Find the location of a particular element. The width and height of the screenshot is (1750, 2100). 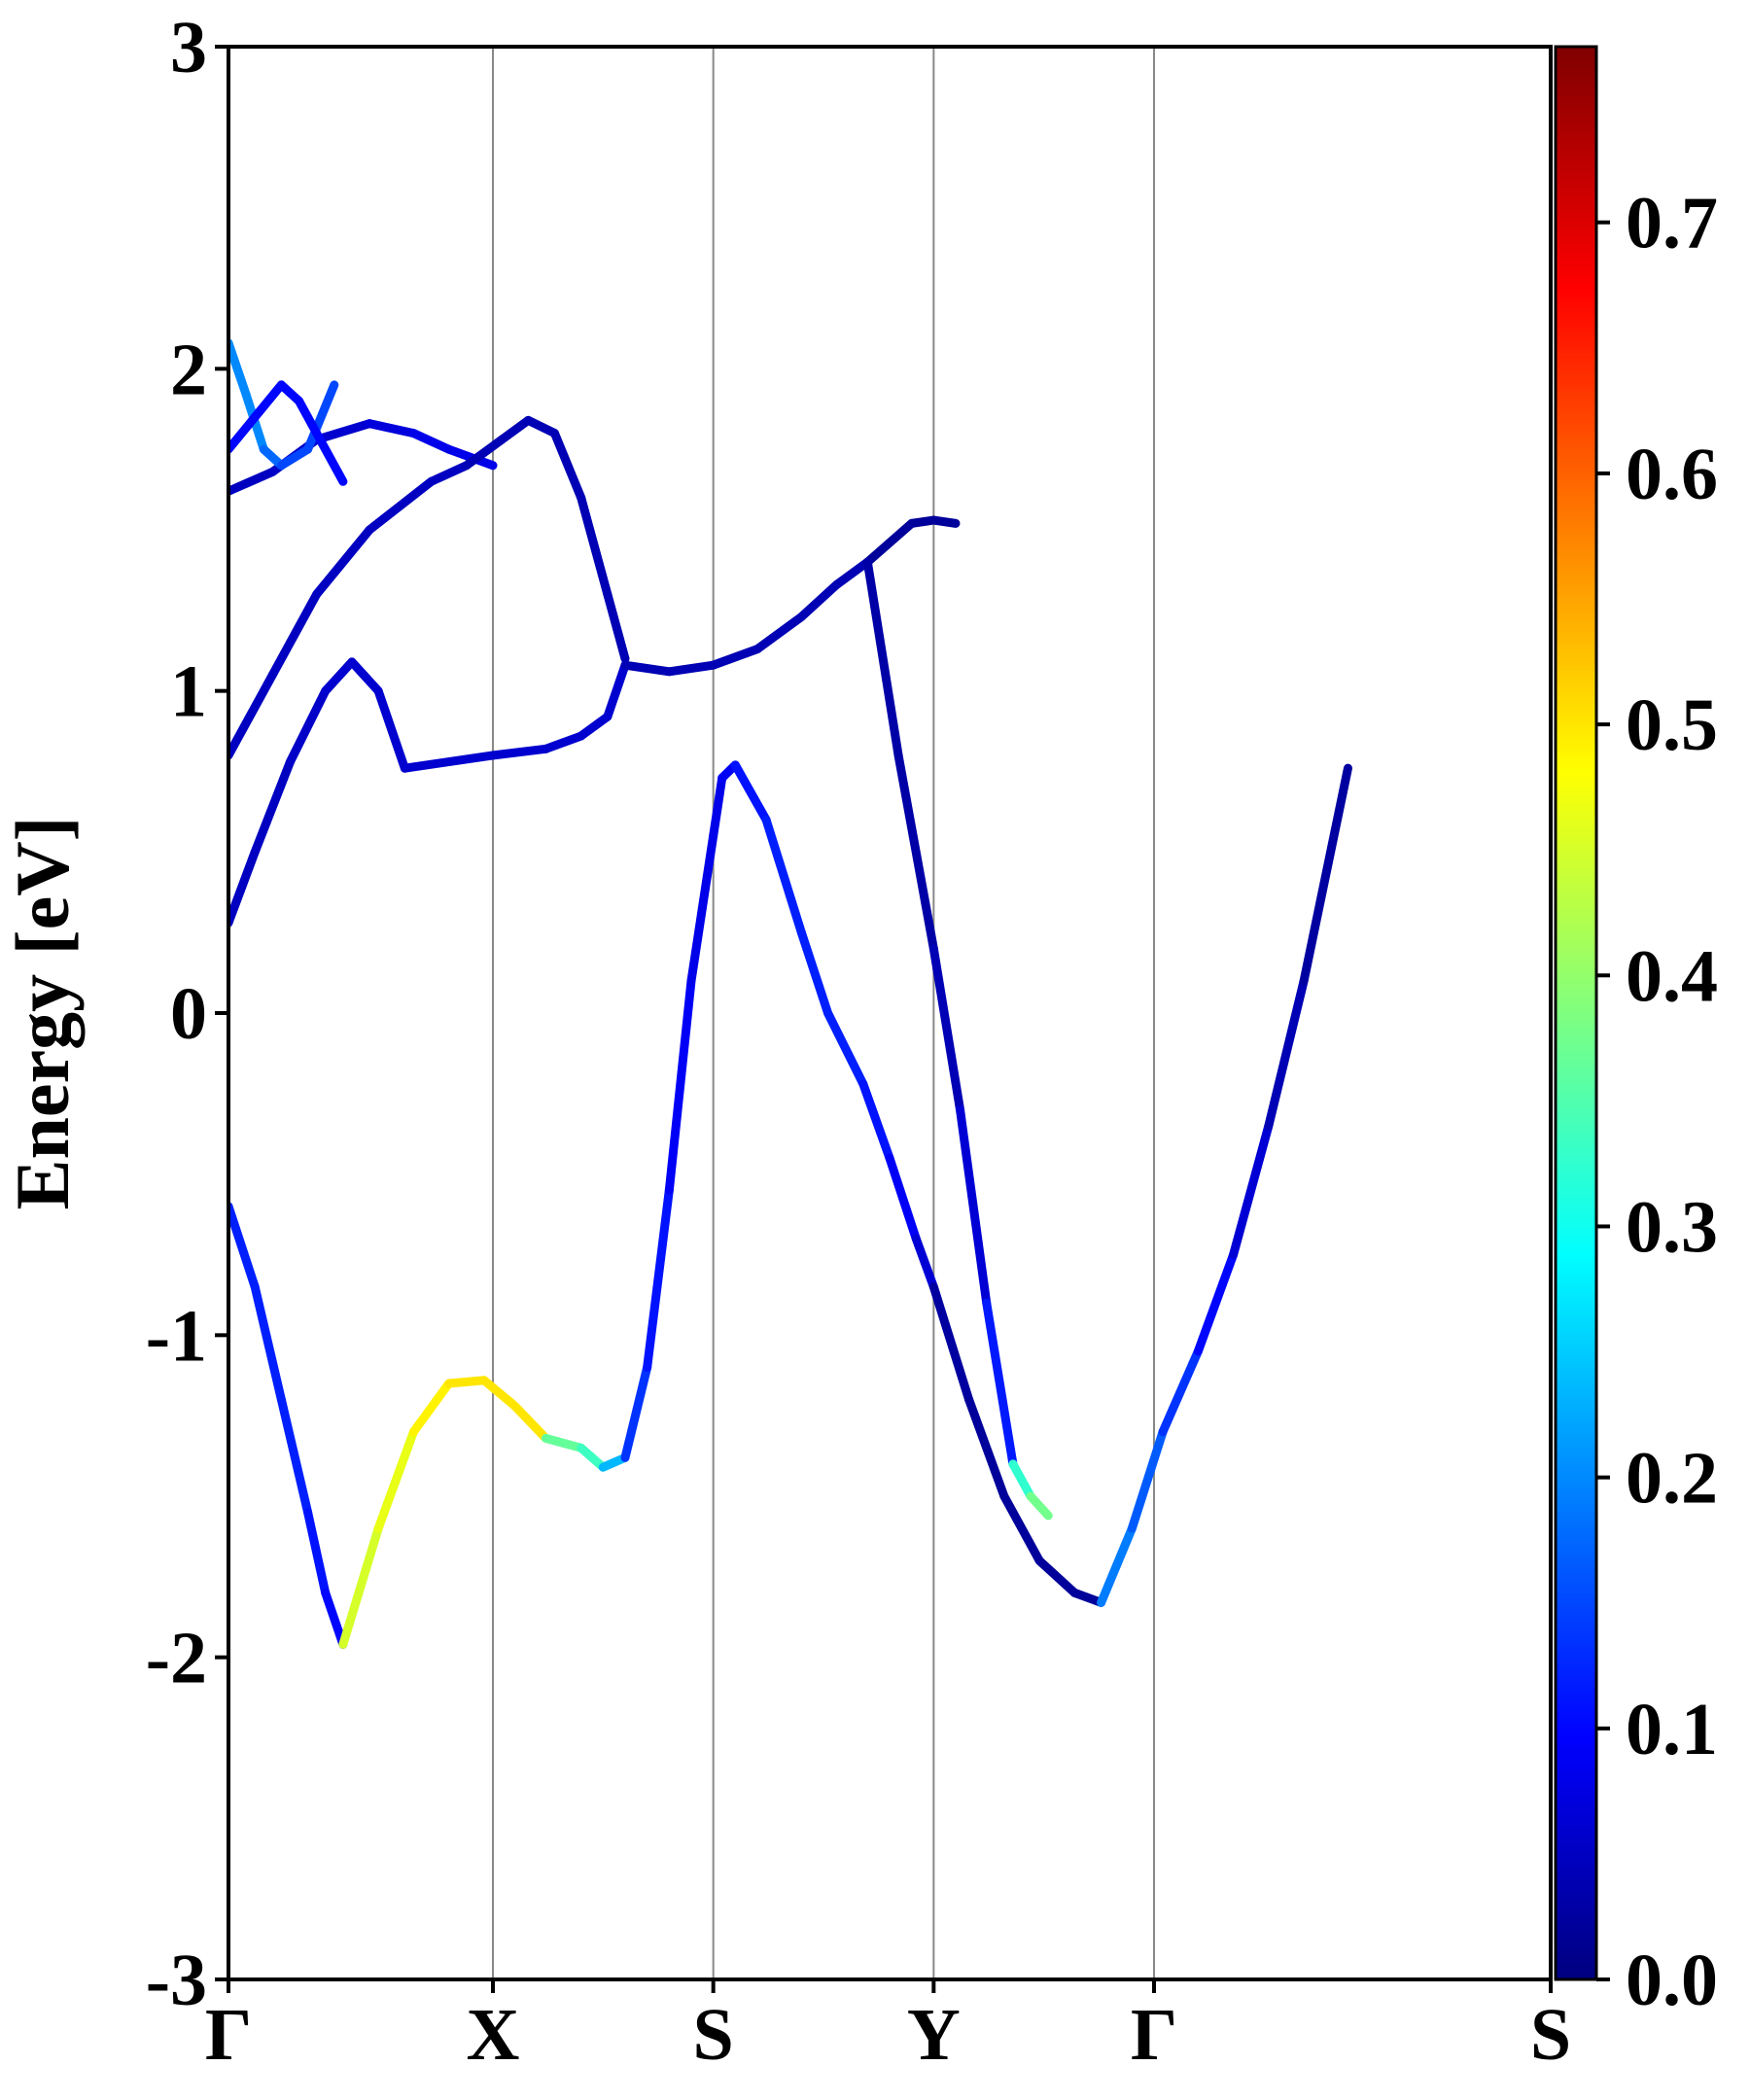

colorbar-tick-label-3: 0.3 is located at coordinates (1672, 1227).